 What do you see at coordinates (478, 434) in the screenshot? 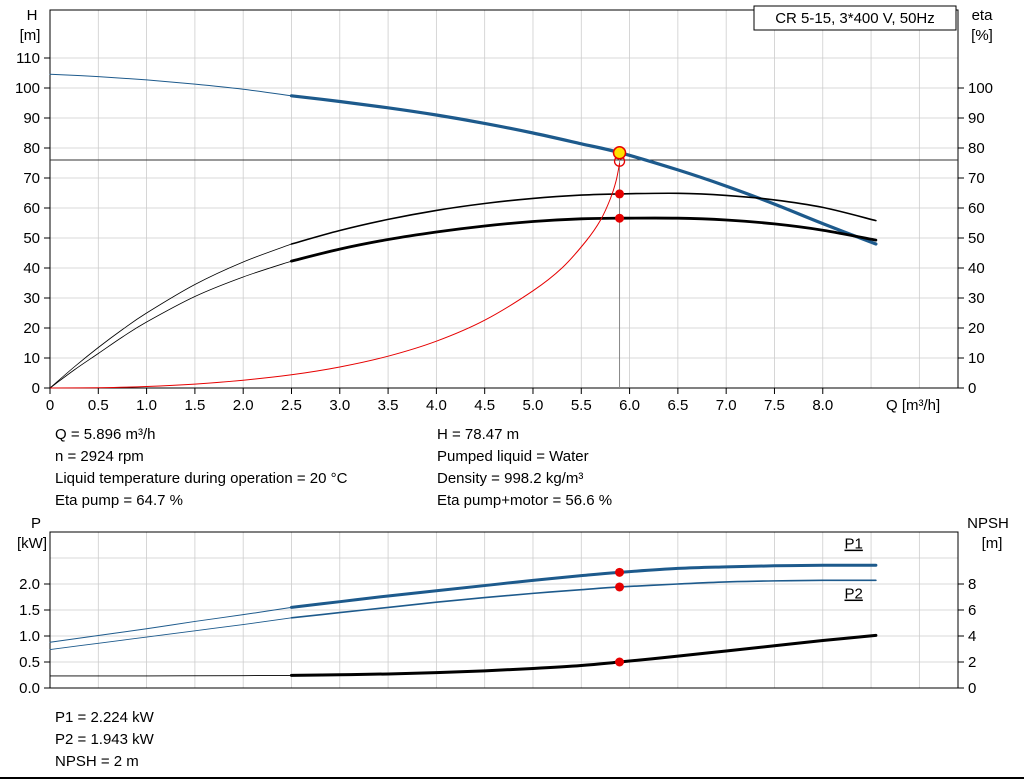
I see `head-text: H = 78.47 m` at bounding box center [478, 434].